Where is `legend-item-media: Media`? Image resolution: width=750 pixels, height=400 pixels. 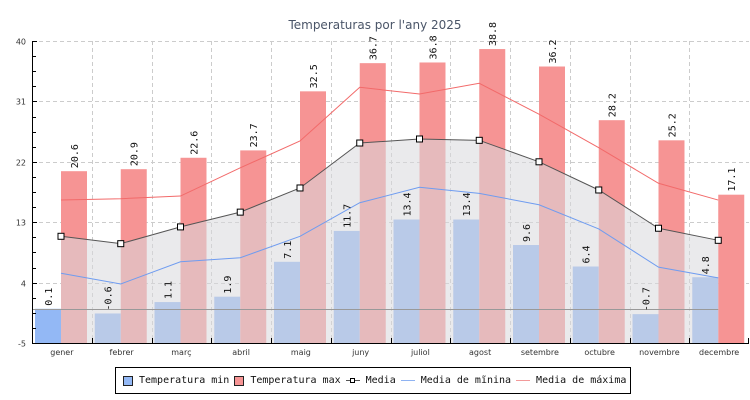 legend-item-media: Media is located at coordinates (370, 380).